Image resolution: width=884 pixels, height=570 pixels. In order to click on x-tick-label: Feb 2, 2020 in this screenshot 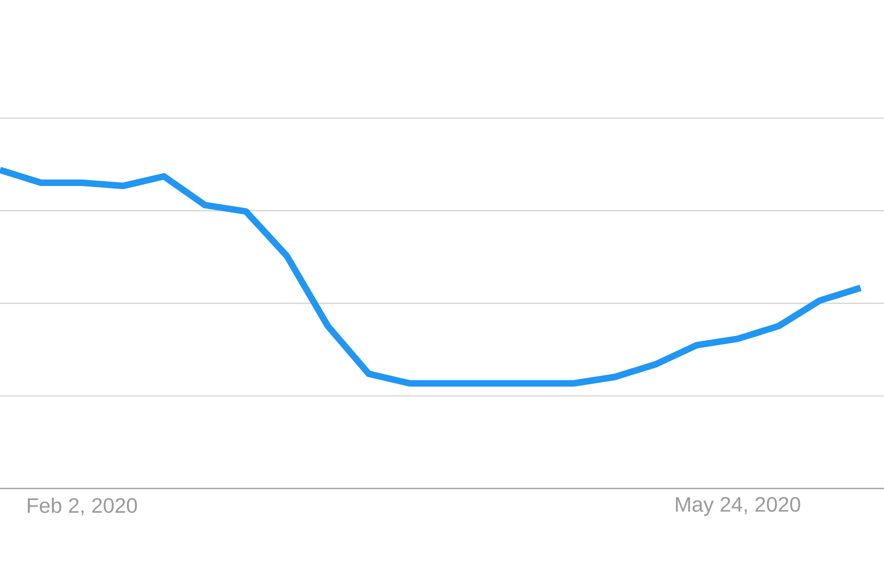, I will do `click(82, 507)`.